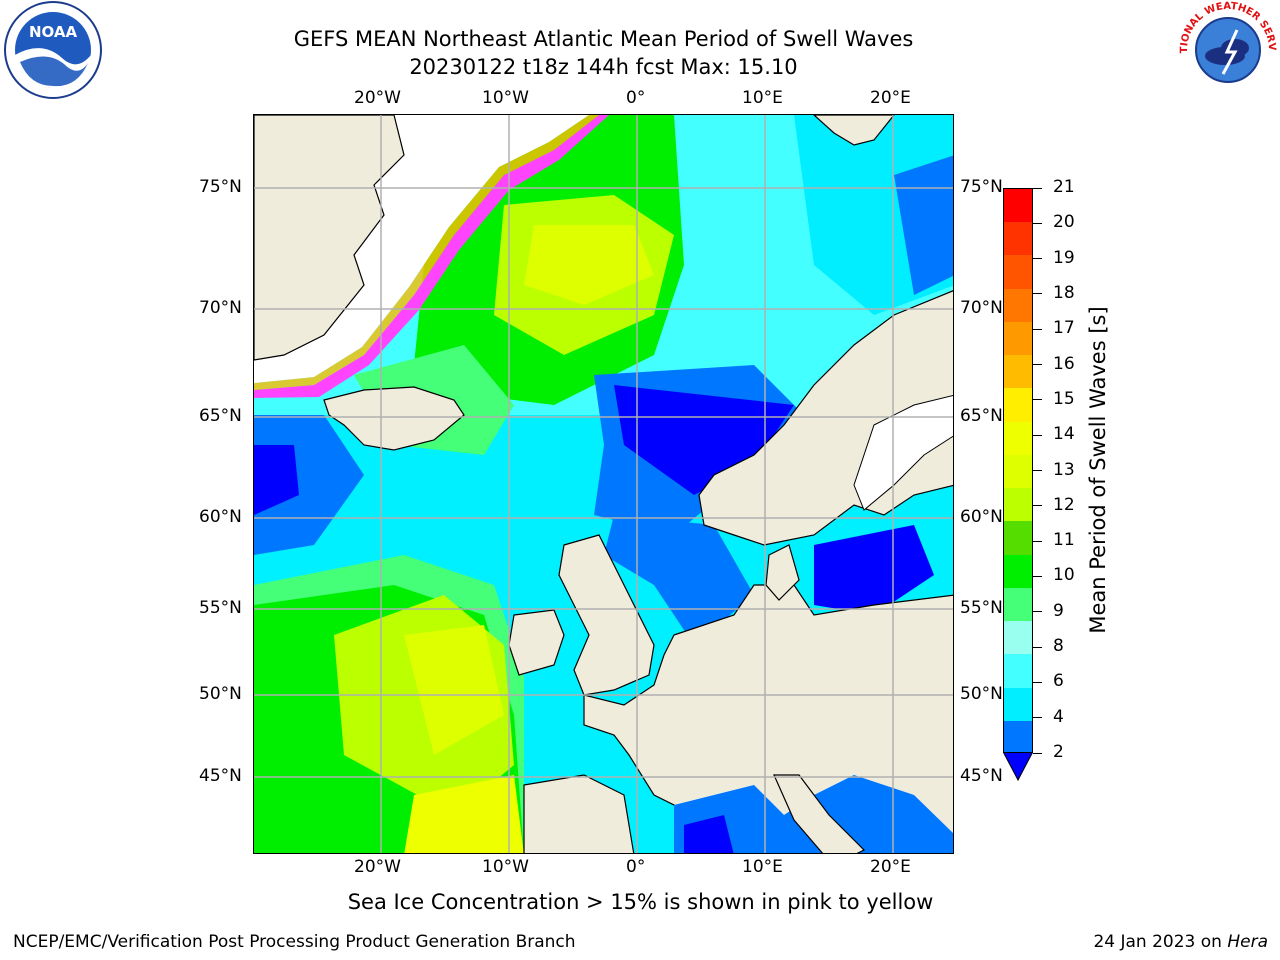  What do you see at coordinates (981, 608) in the screenshot?
I see `right-lat-label-5: 55°N` at bounding box center [981, 608].